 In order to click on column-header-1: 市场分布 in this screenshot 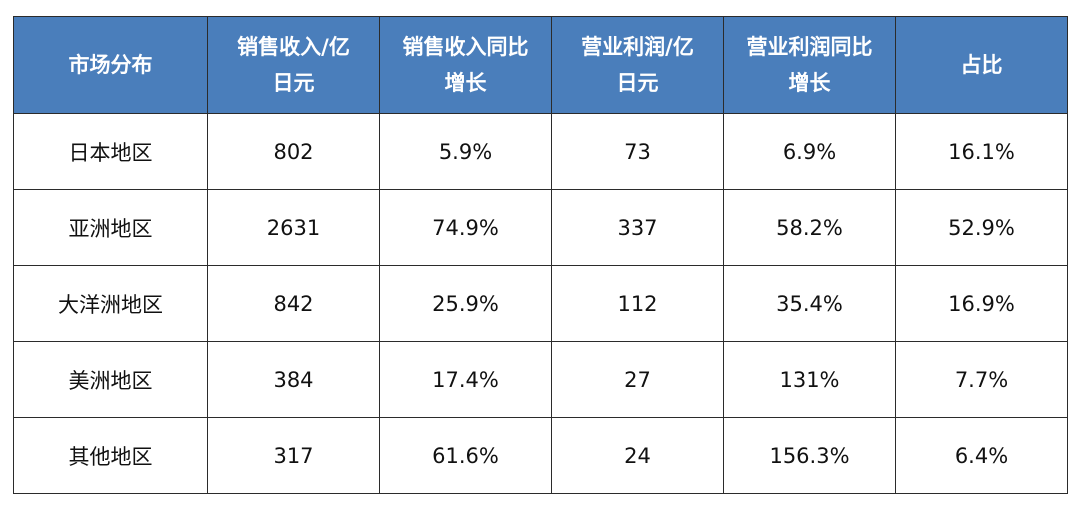, I will do `click(110, 65)`.